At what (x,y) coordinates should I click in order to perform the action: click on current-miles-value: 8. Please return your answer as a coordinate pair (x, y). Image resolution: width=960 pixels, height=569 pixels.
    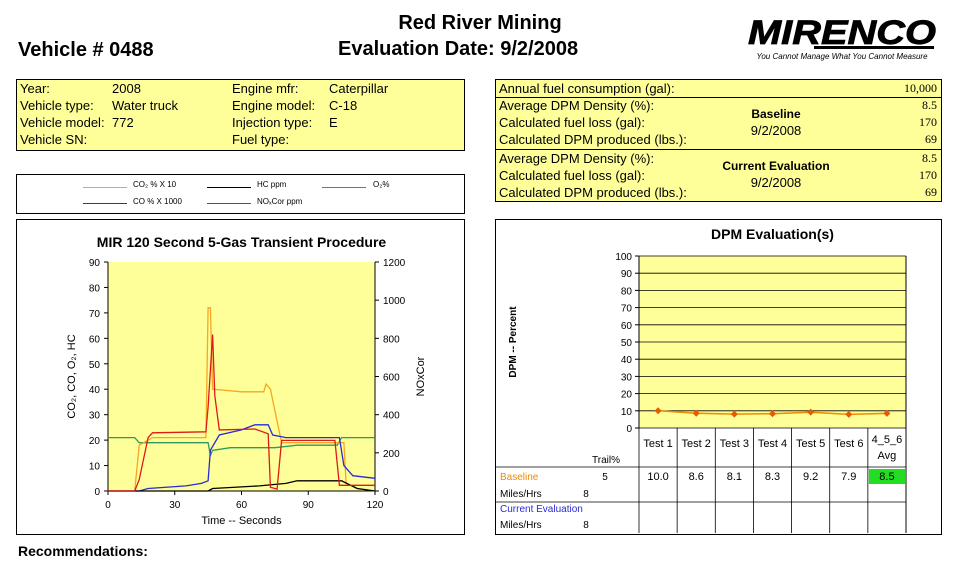
    Looking at the image, I should click on (586, 525).